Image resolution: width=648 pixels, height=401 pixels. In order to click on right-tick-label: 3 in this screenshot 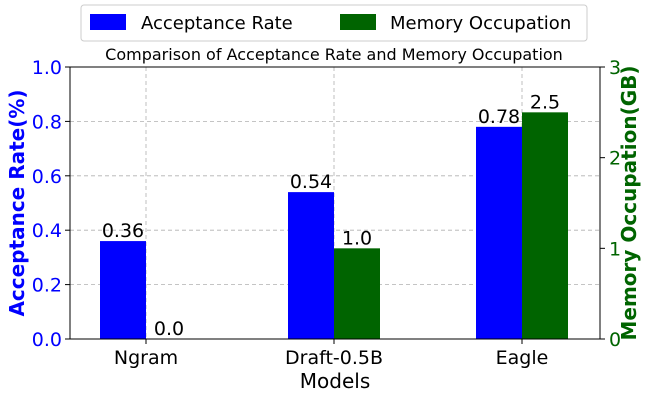, I will do `click(615, 68)`.